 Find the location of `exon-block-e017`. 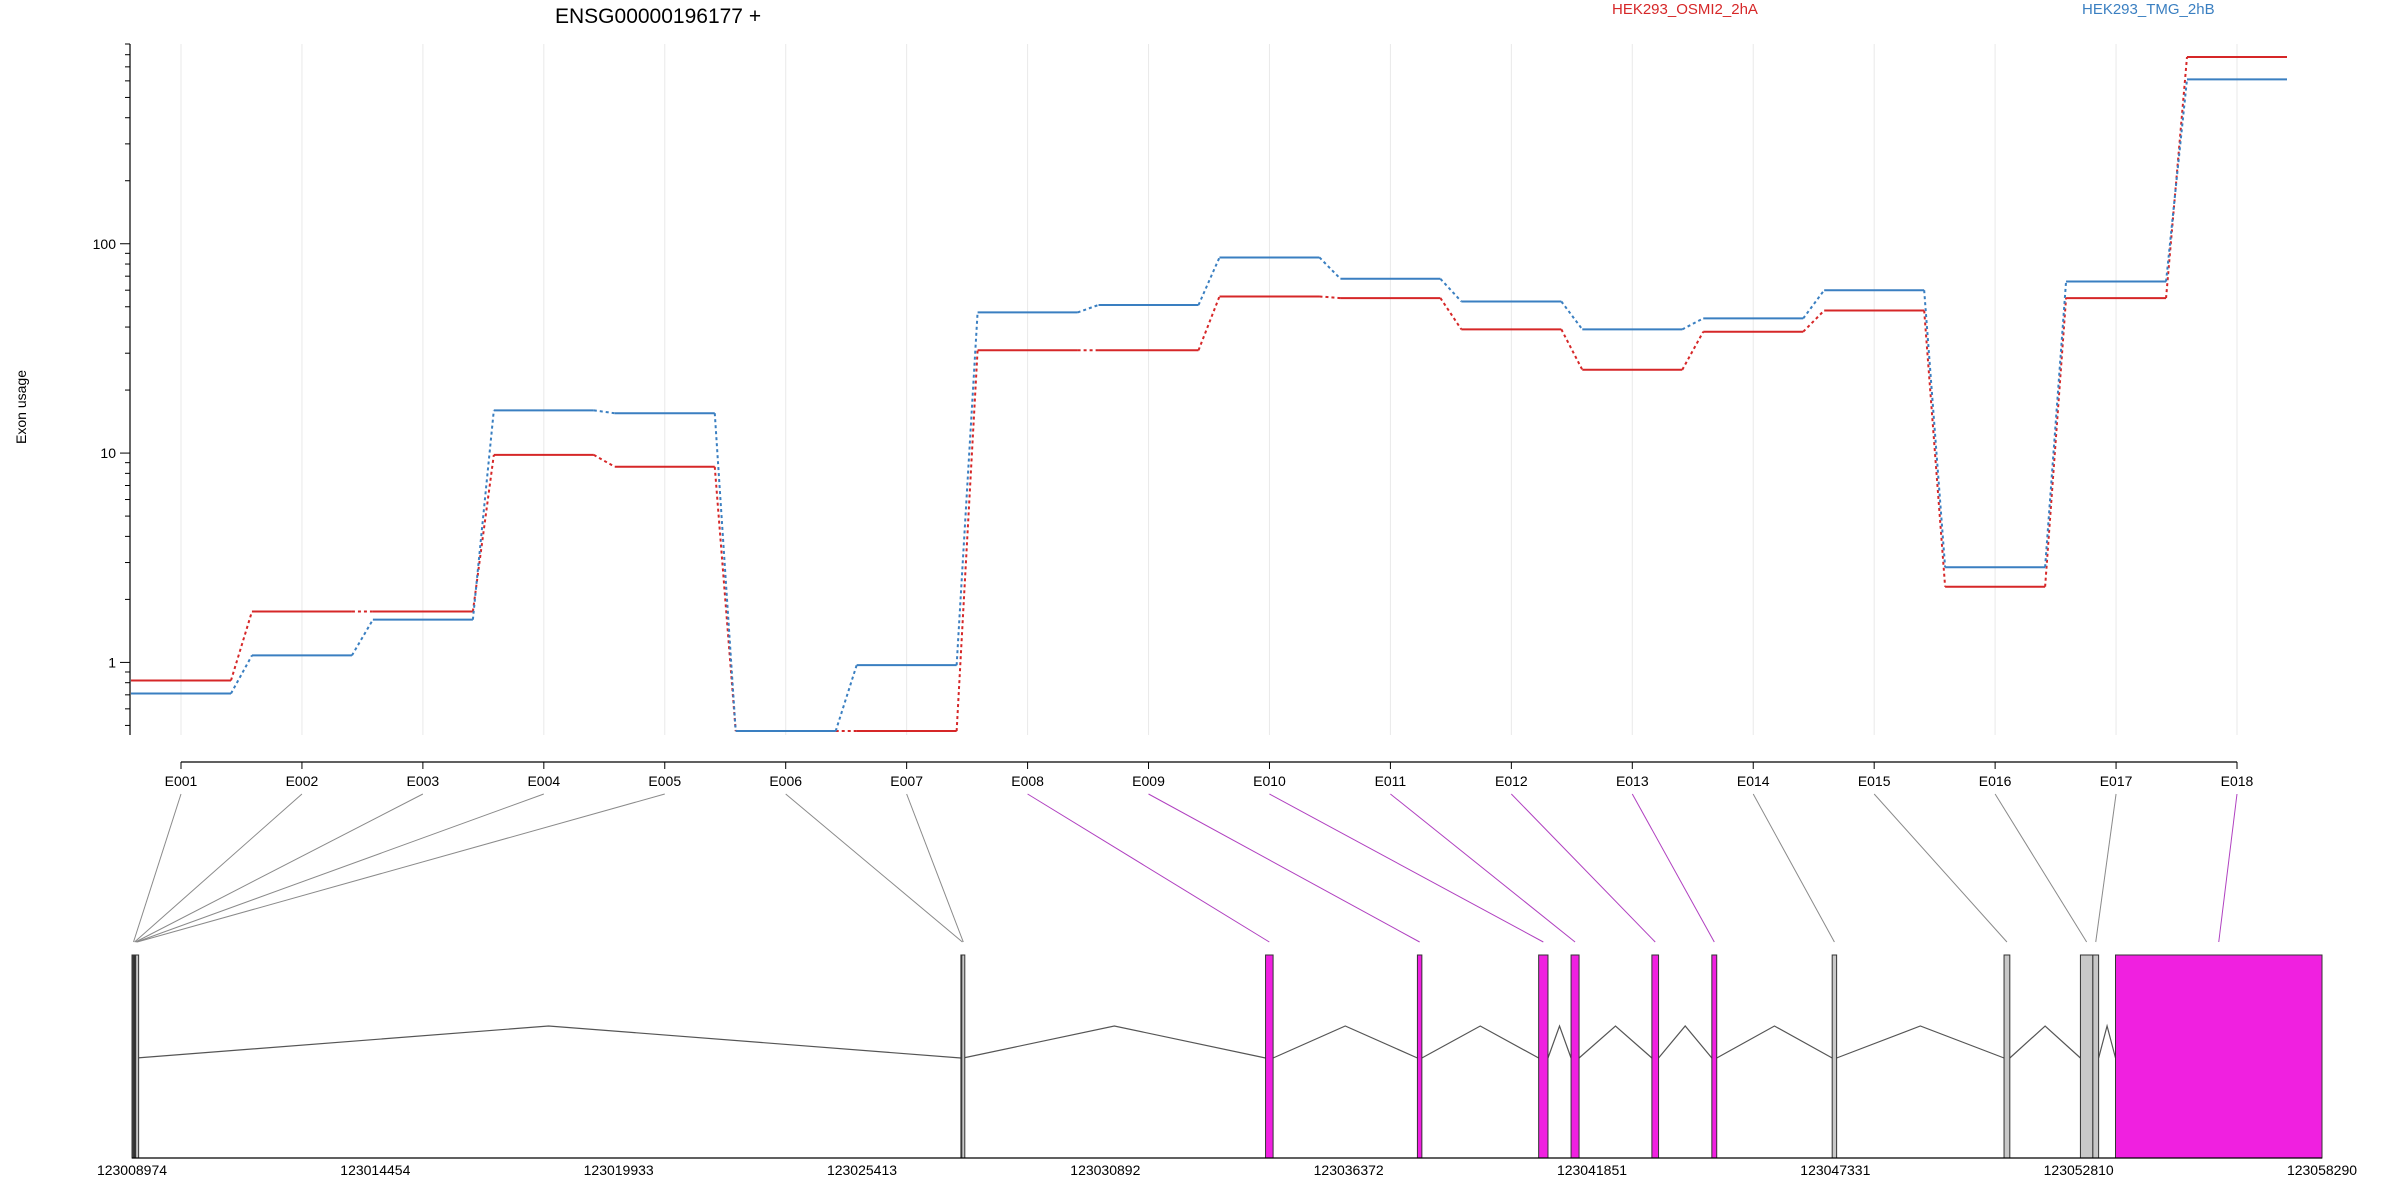

exon-block-e017 is located at coordinates (2096, 1056).